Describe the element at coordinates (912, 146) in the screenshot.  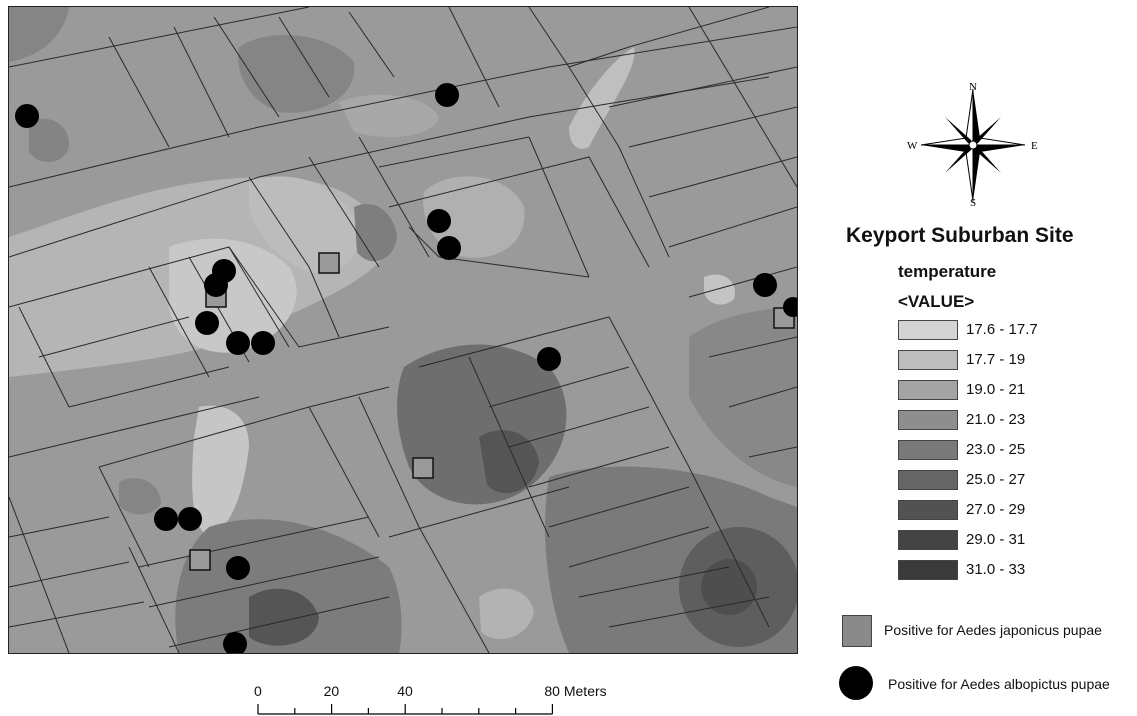
I see `compass-label-west: W` at that location.